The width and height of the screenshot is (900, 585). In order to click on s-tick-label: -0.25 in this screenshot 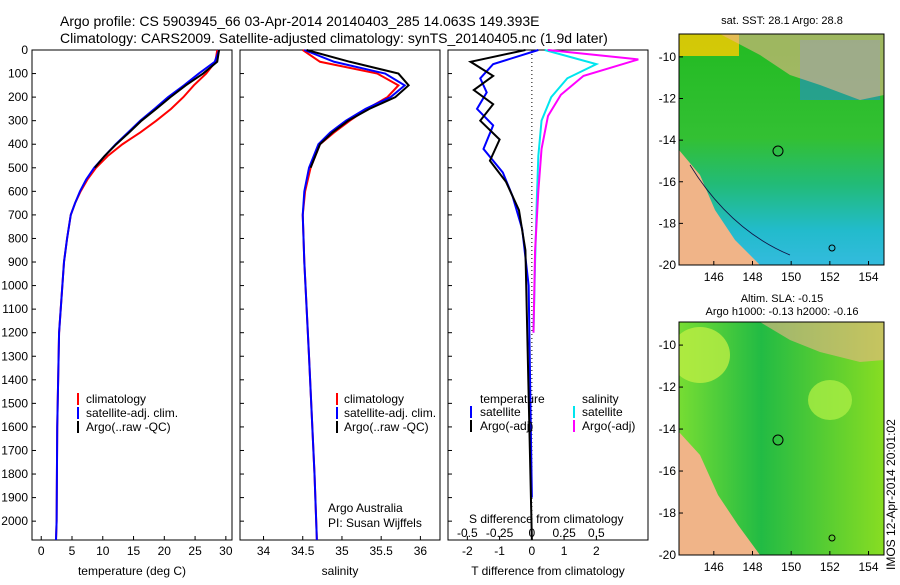, I will do `click(500, 533)`.